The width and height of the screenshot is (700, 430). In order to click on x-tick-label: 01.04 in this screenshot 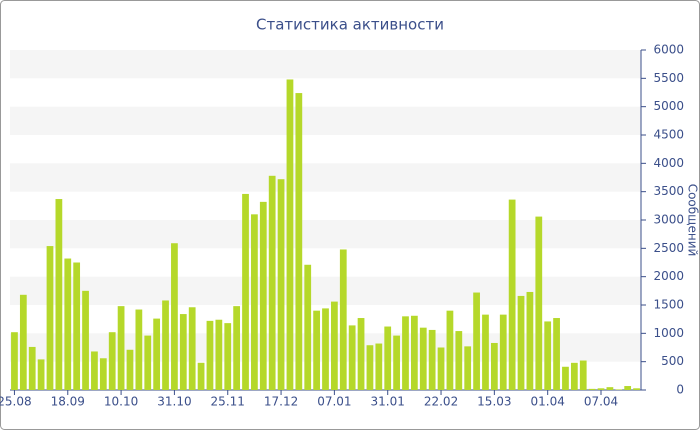, I will do `click(548, 402)`.